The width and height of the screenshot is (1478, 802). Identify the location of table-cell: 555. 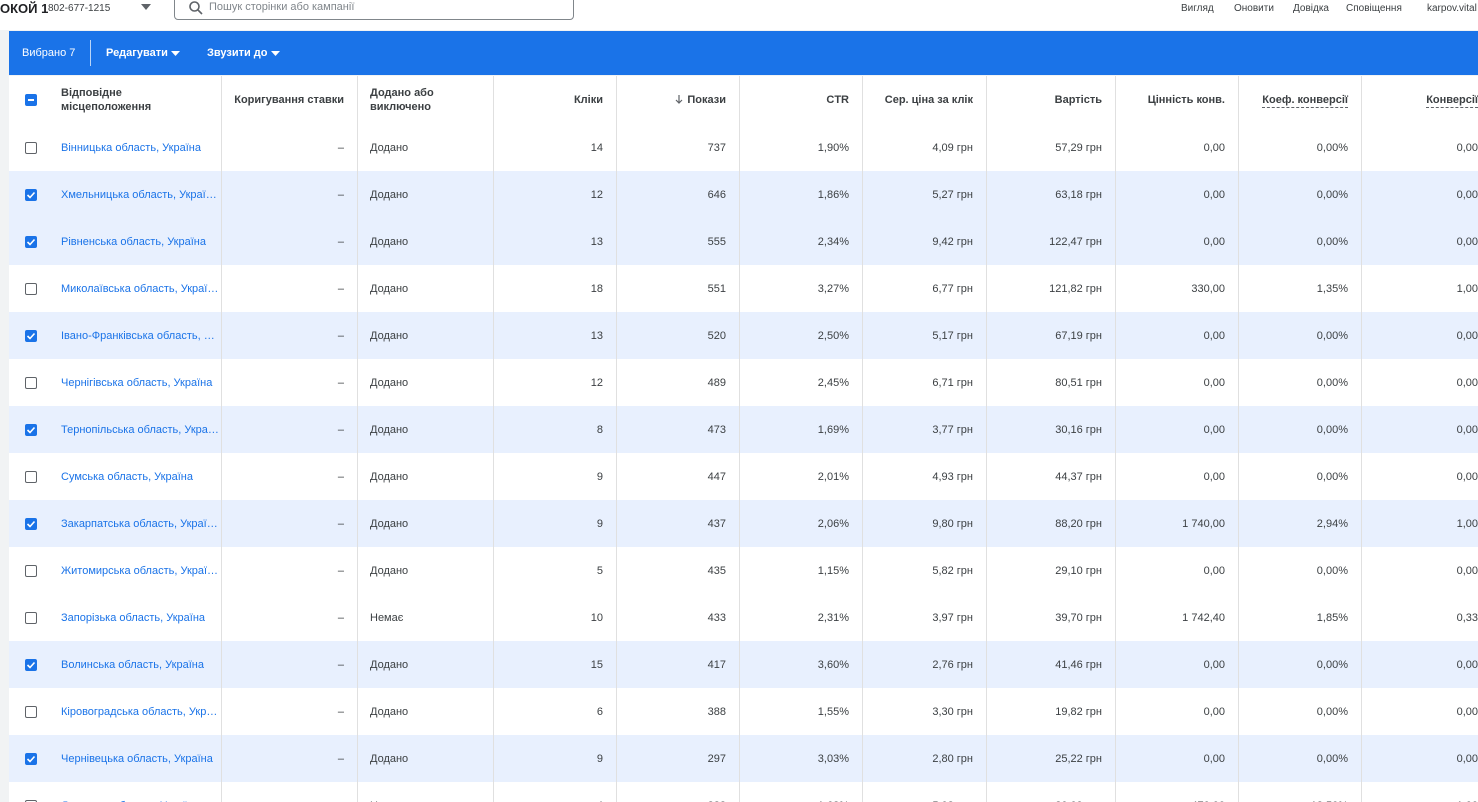
(716, 241).